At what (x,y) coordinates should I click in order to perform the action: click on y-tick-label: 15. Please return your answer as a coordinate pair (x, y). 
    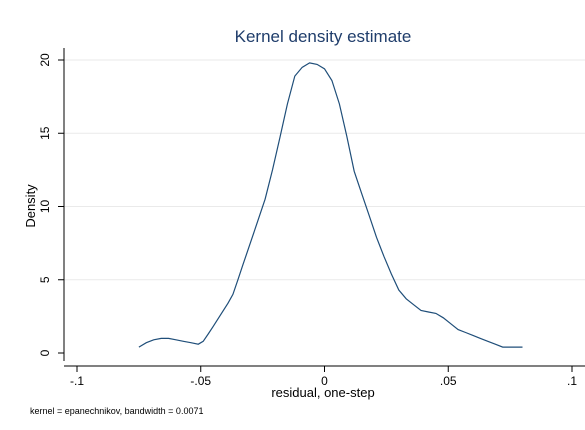
    Looking at the image, I should click on (45, 133).